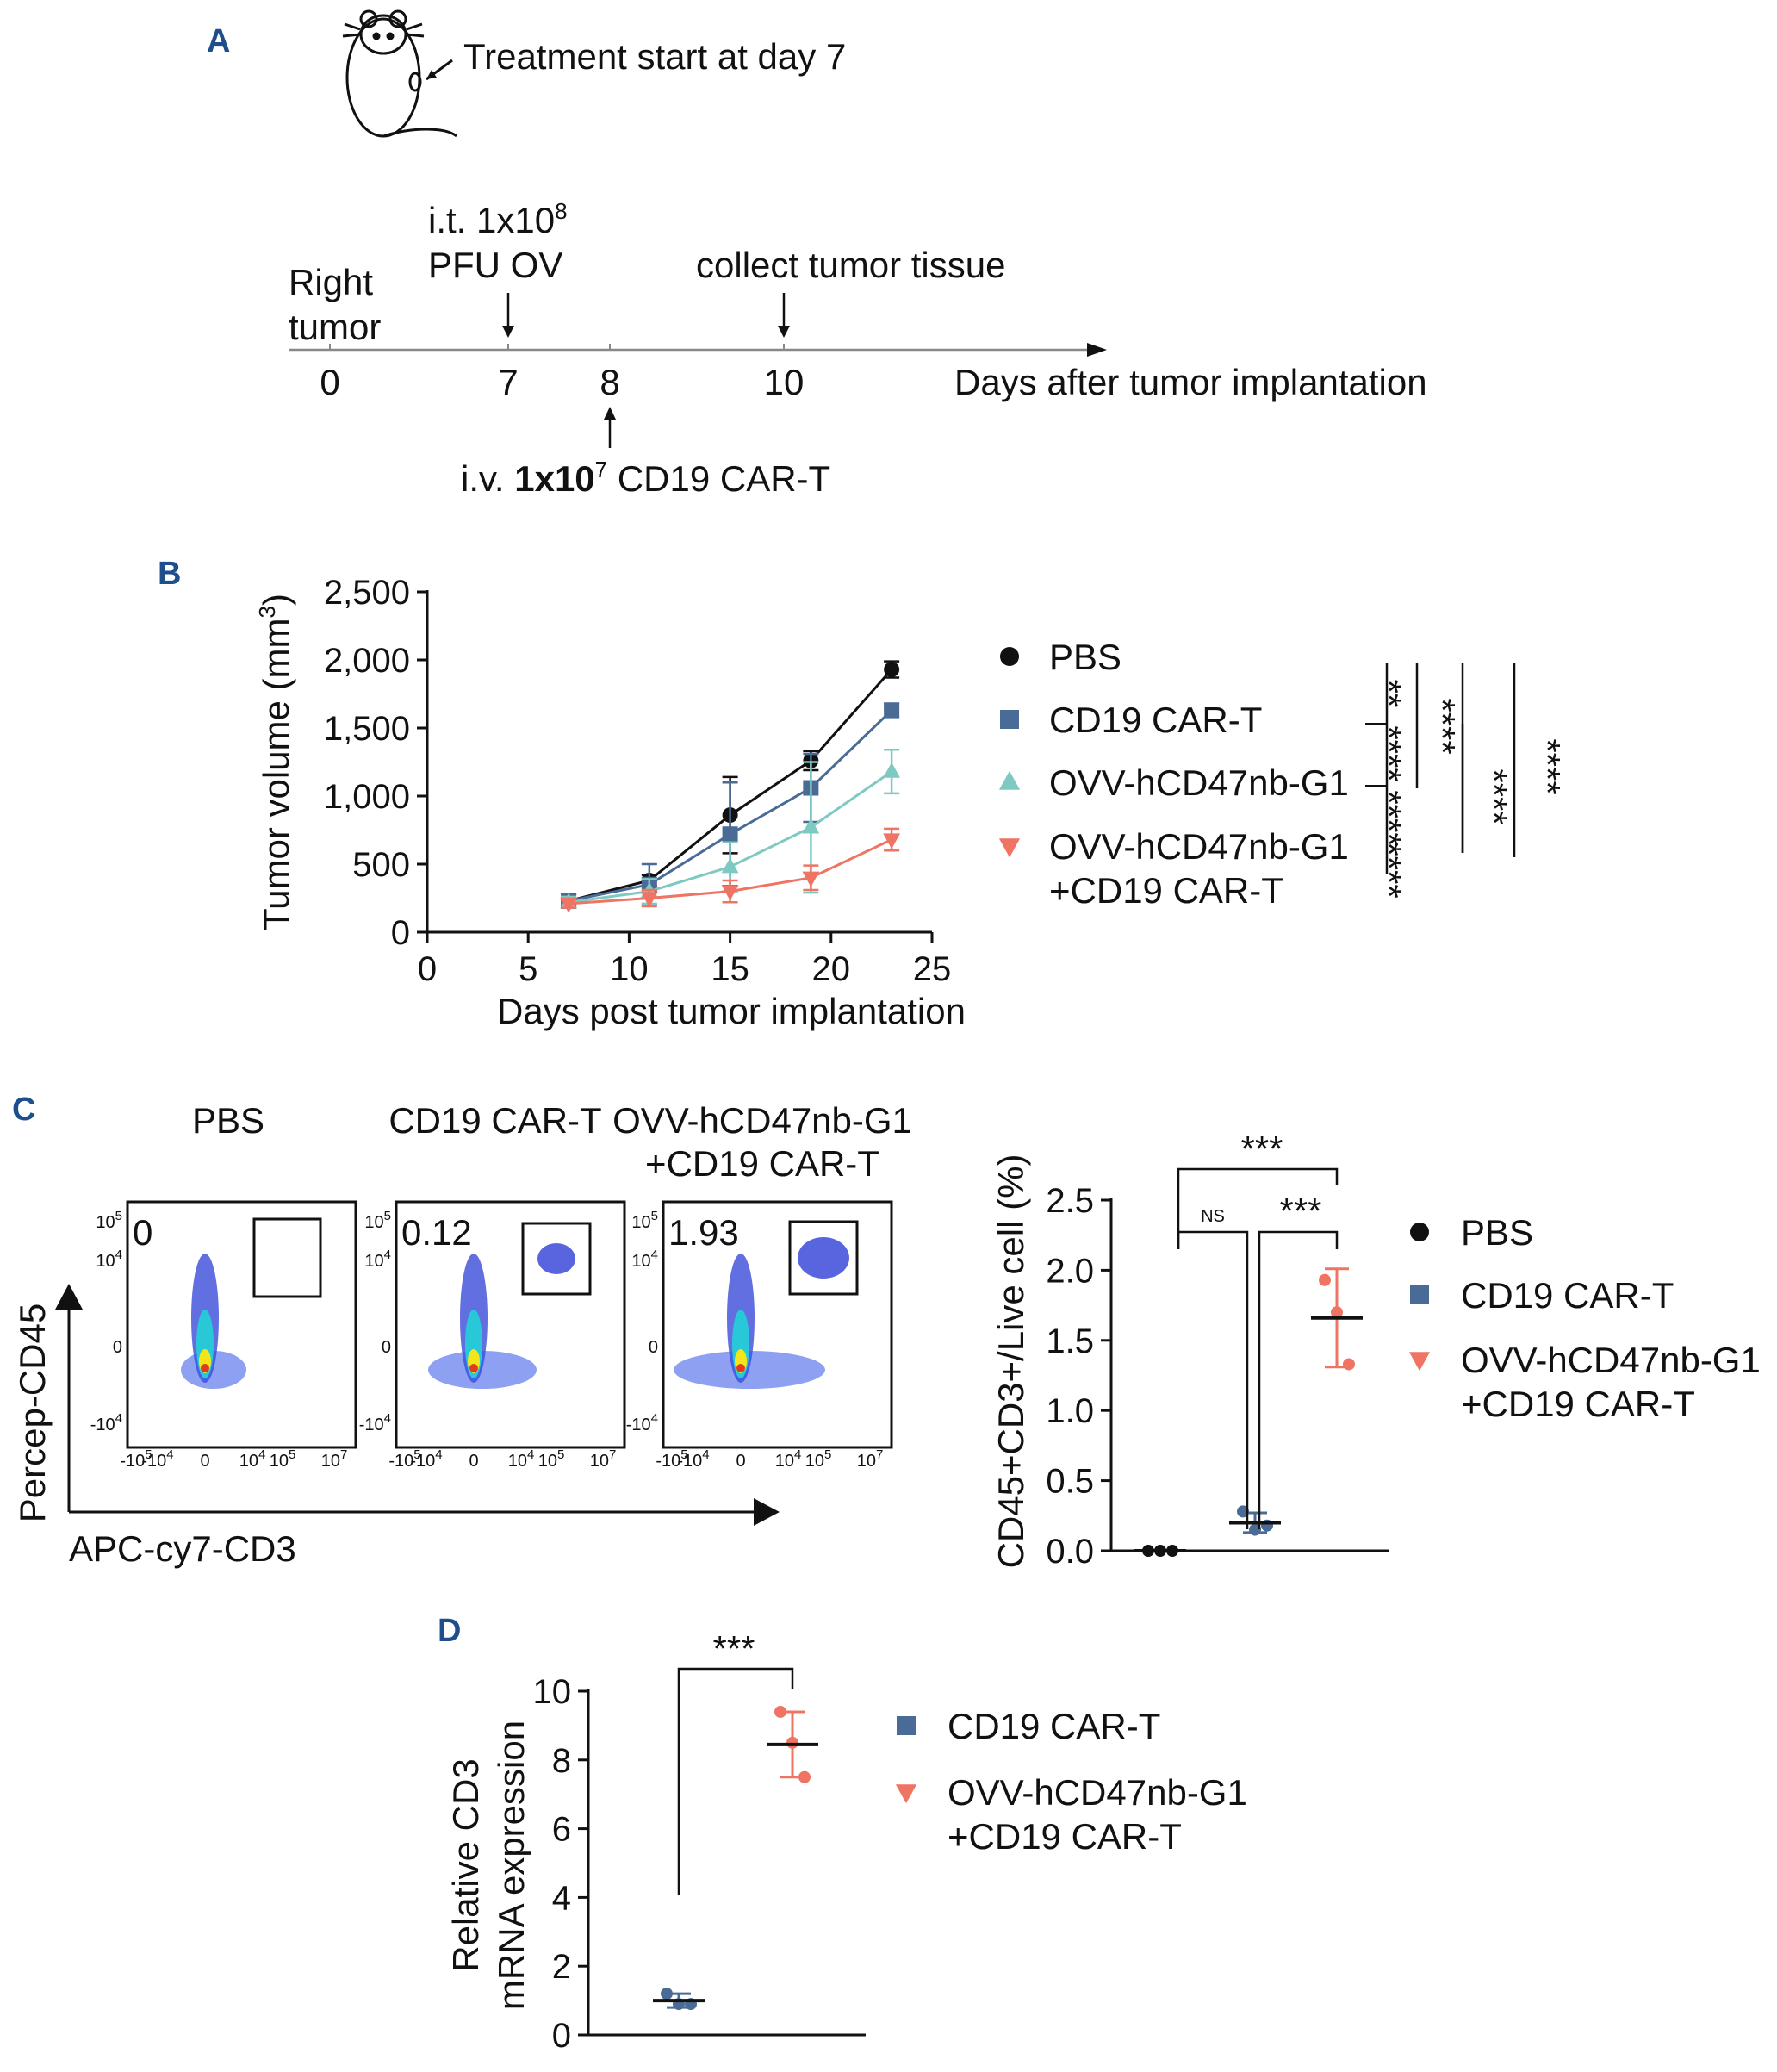 The height and width of the screenshot is (2072, 1777). I want to click on sig-label-0: ***, so click(1261, 1149).